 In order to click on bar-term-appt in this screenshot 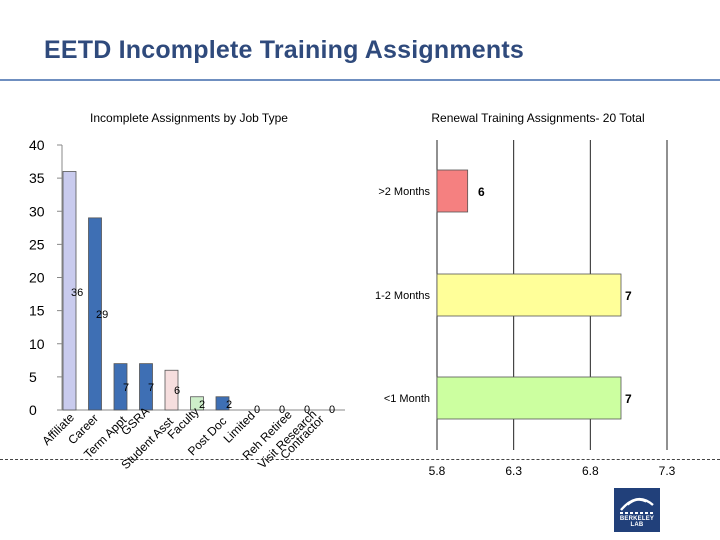, I will do `click(120, 387)`.